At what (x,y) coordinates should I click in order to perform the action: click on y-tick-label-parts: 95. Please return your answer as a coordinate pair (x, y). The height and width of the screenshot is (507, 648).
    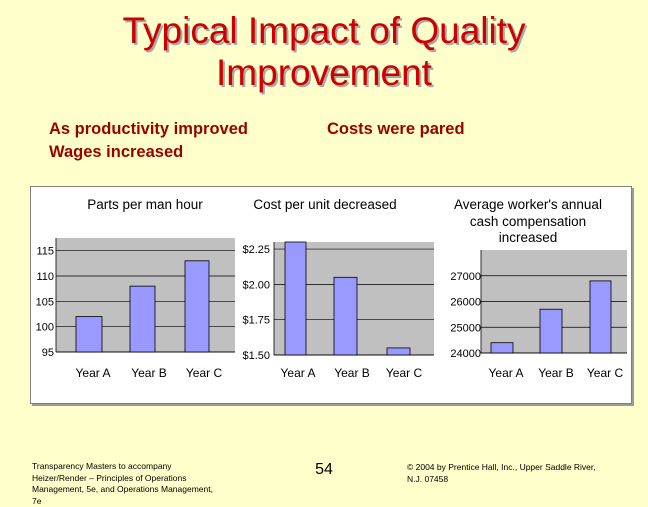
    Looking at the image, I should click on (48, 353).